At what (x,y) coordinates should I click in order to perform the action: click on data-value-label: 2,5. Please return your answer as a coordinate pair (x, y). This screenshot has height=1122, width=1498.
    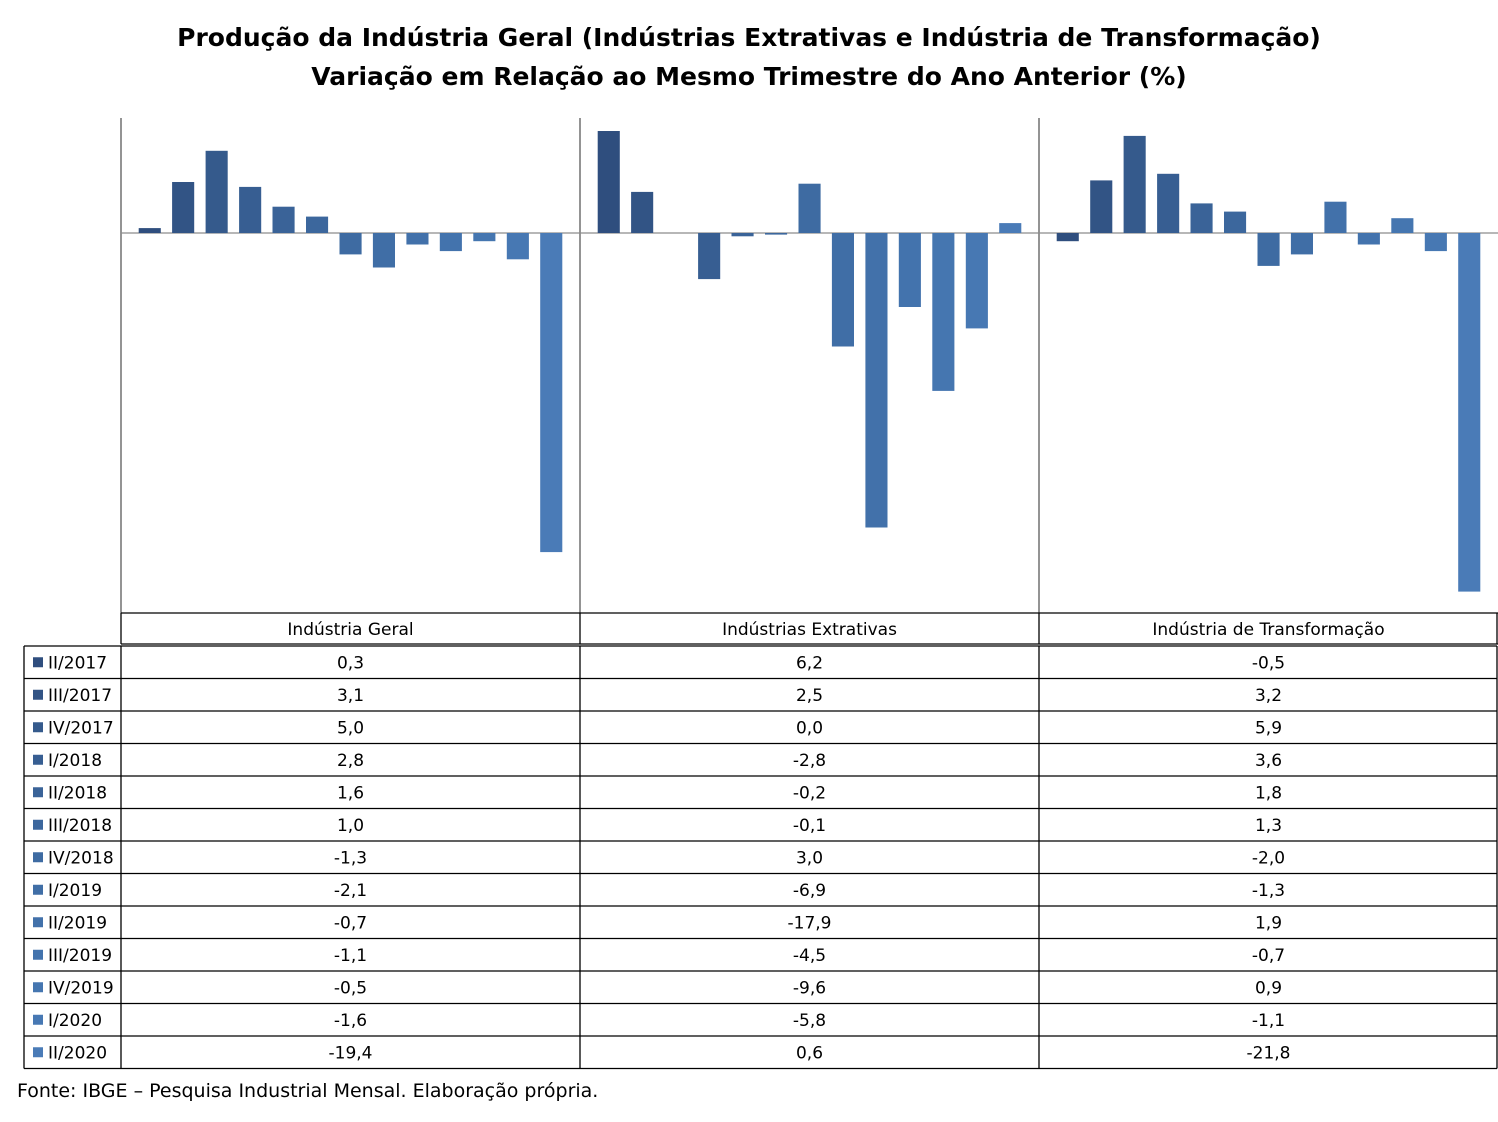
    Looking at the image, I should click on (809, 696).